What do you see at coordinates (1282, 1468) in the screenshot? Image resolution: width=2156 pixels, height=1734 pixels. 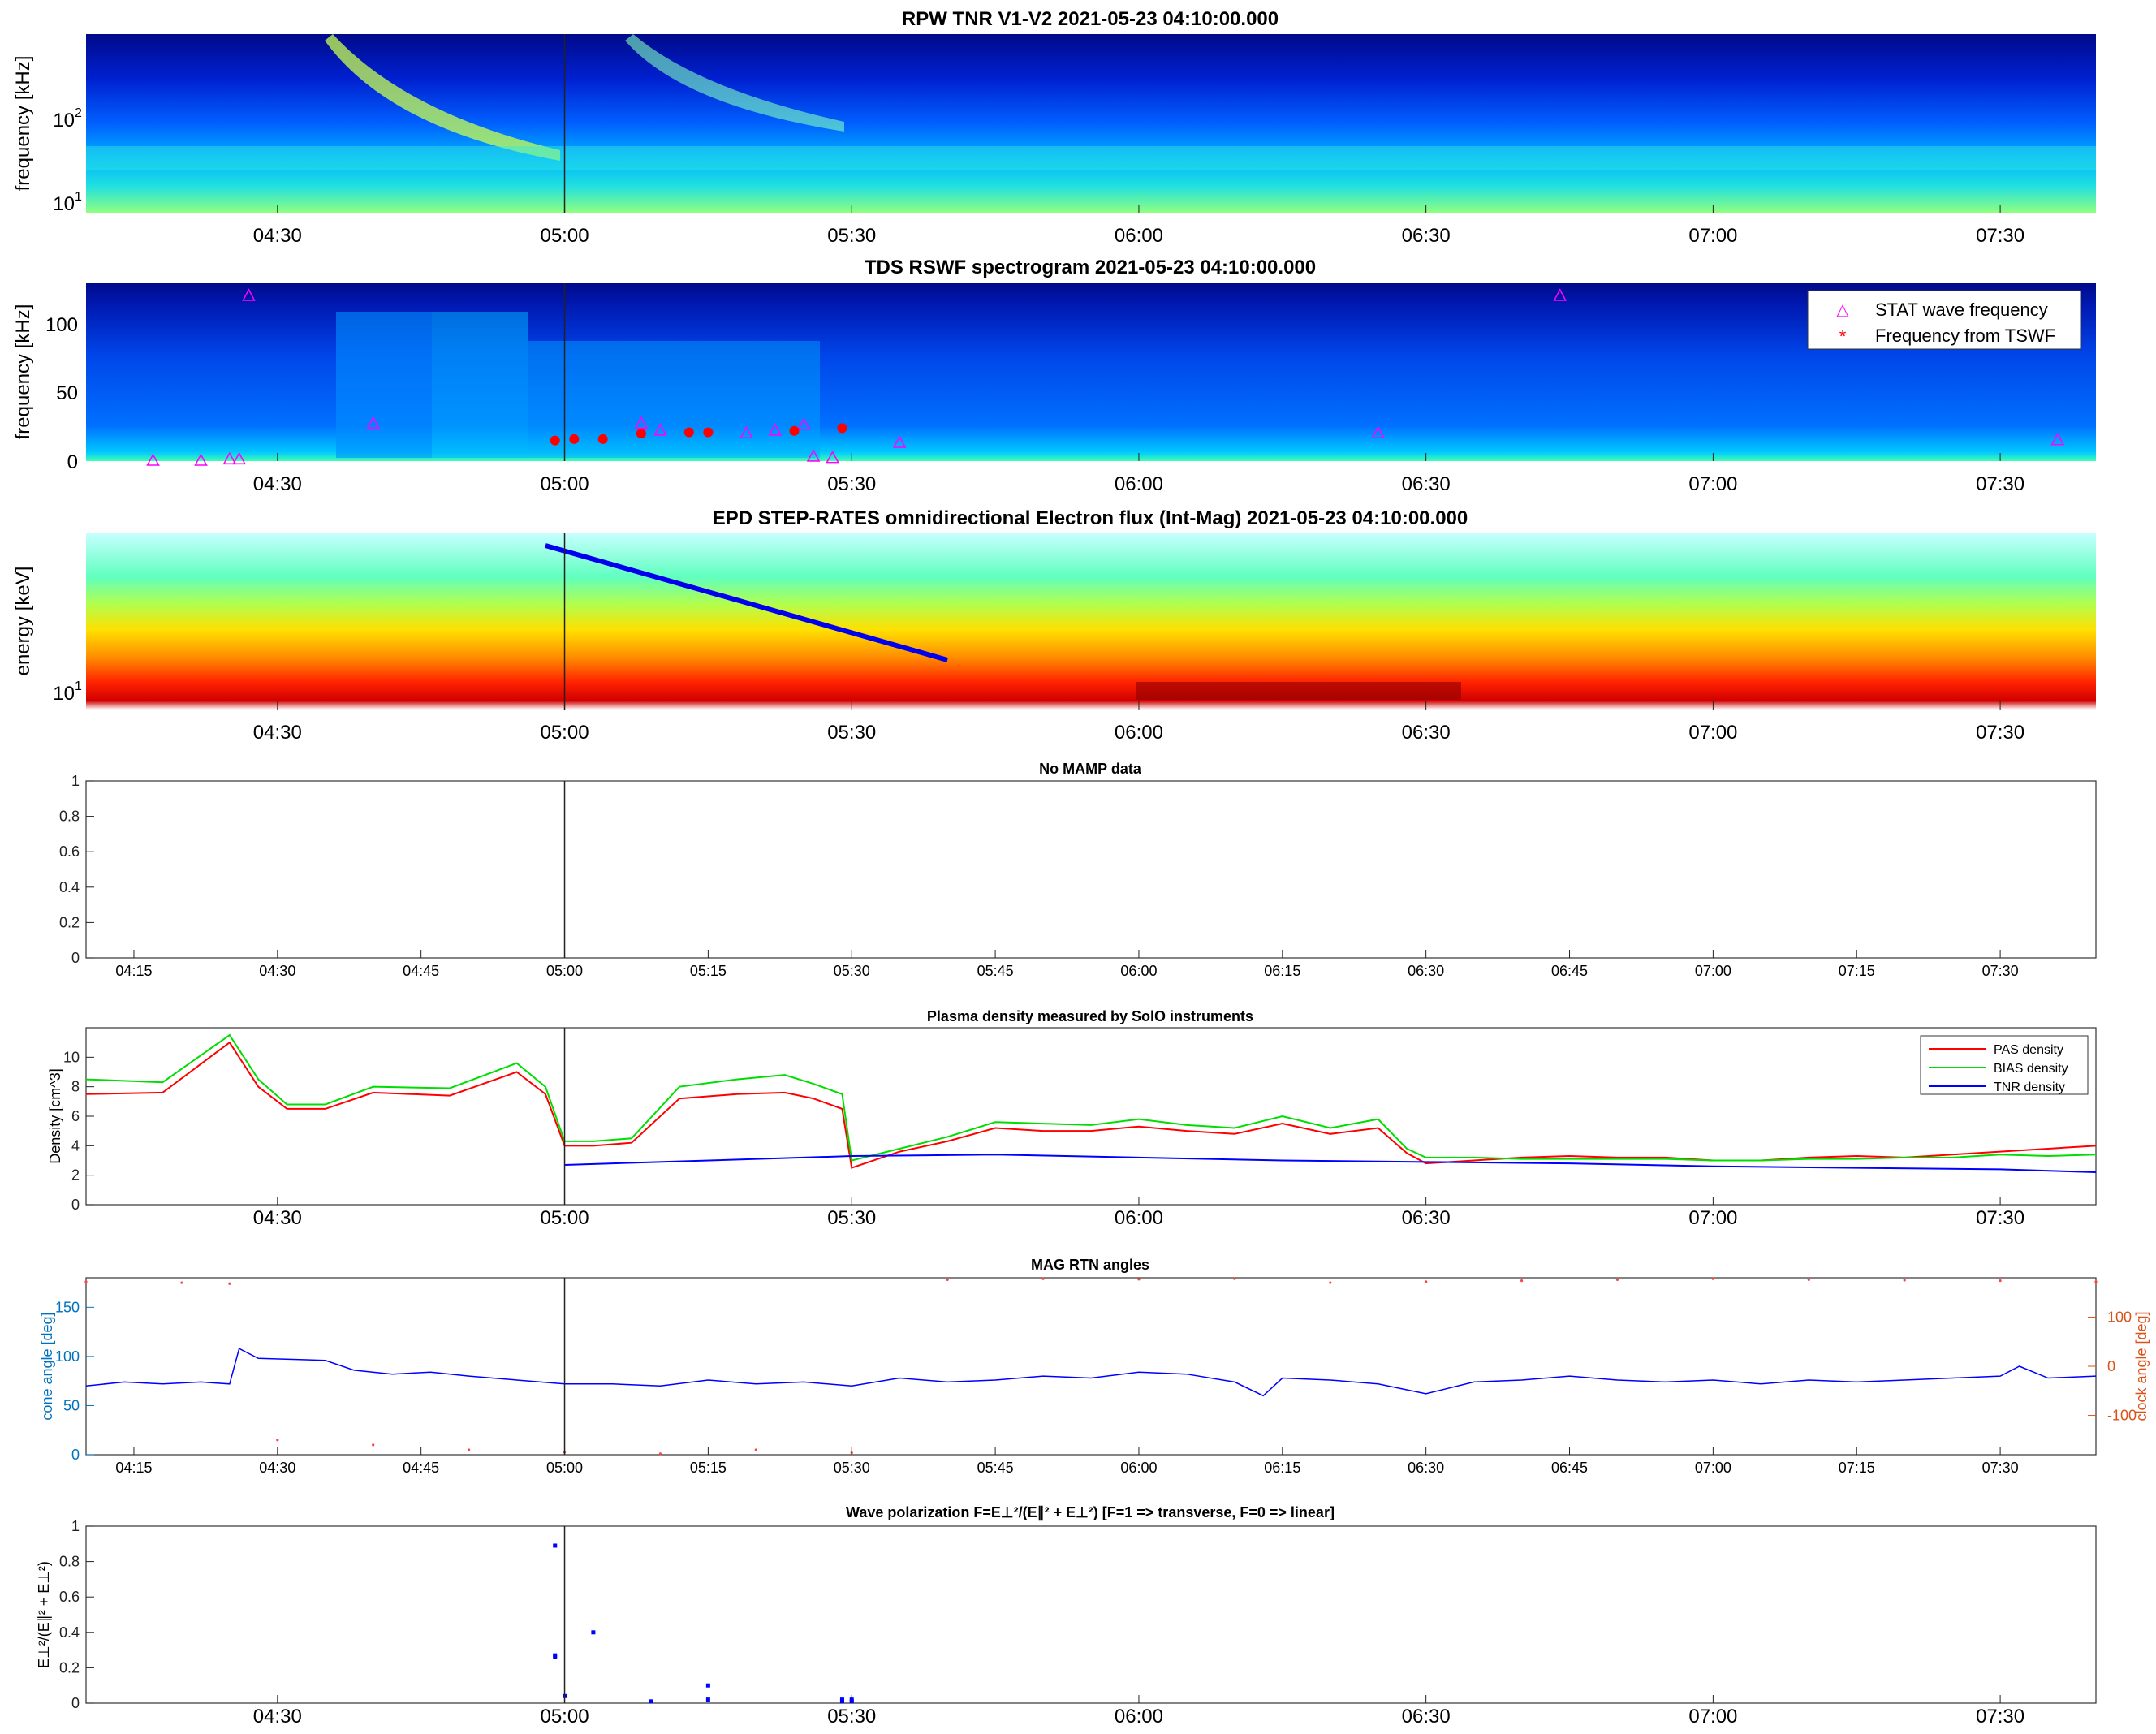 I see `x-tick-label: 06:15` at bounding box center [1282, 1468].